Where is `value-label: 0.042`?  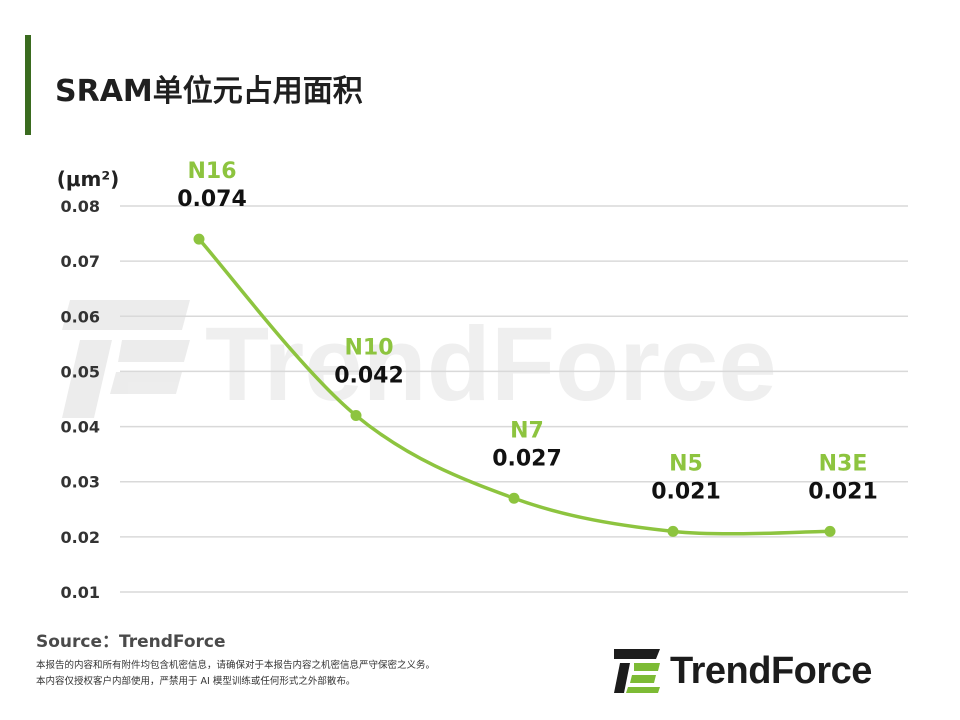
value-label: 0.042 is located at coordinates (369, 376).